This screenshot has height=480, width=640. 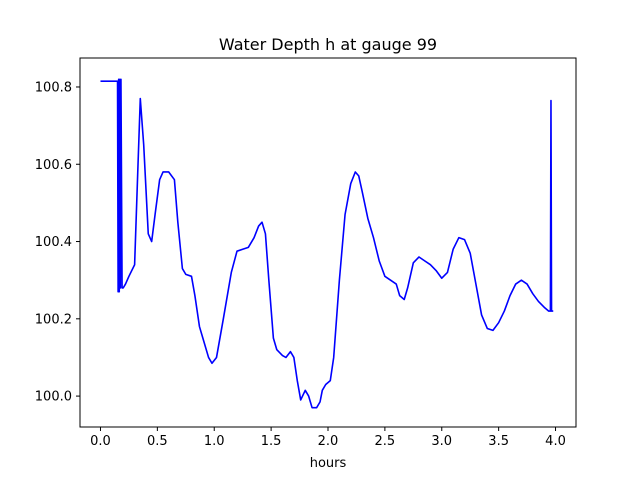 I want to click on x-tick-label: 2.5, so click(x=385, y=441).